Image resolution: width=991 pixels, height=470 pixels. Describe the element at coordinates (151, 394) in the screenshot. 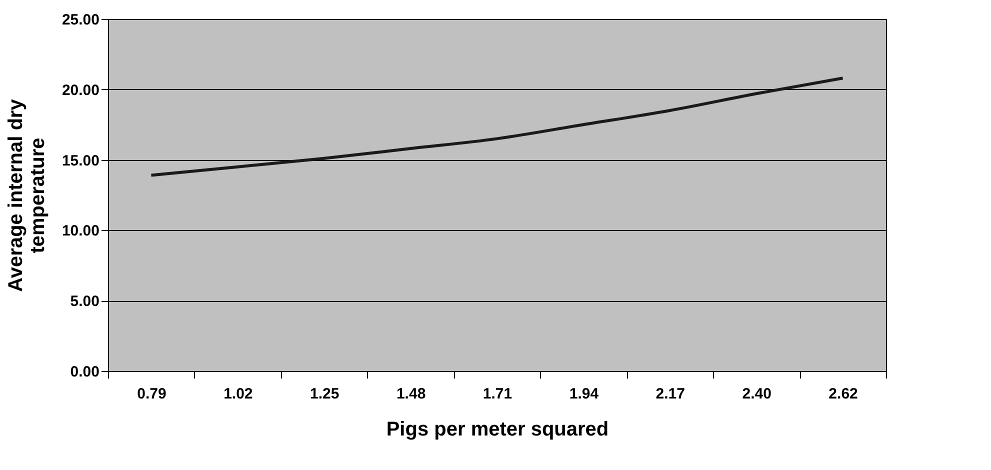

I see `x-tick-label: 0.79` at that location.